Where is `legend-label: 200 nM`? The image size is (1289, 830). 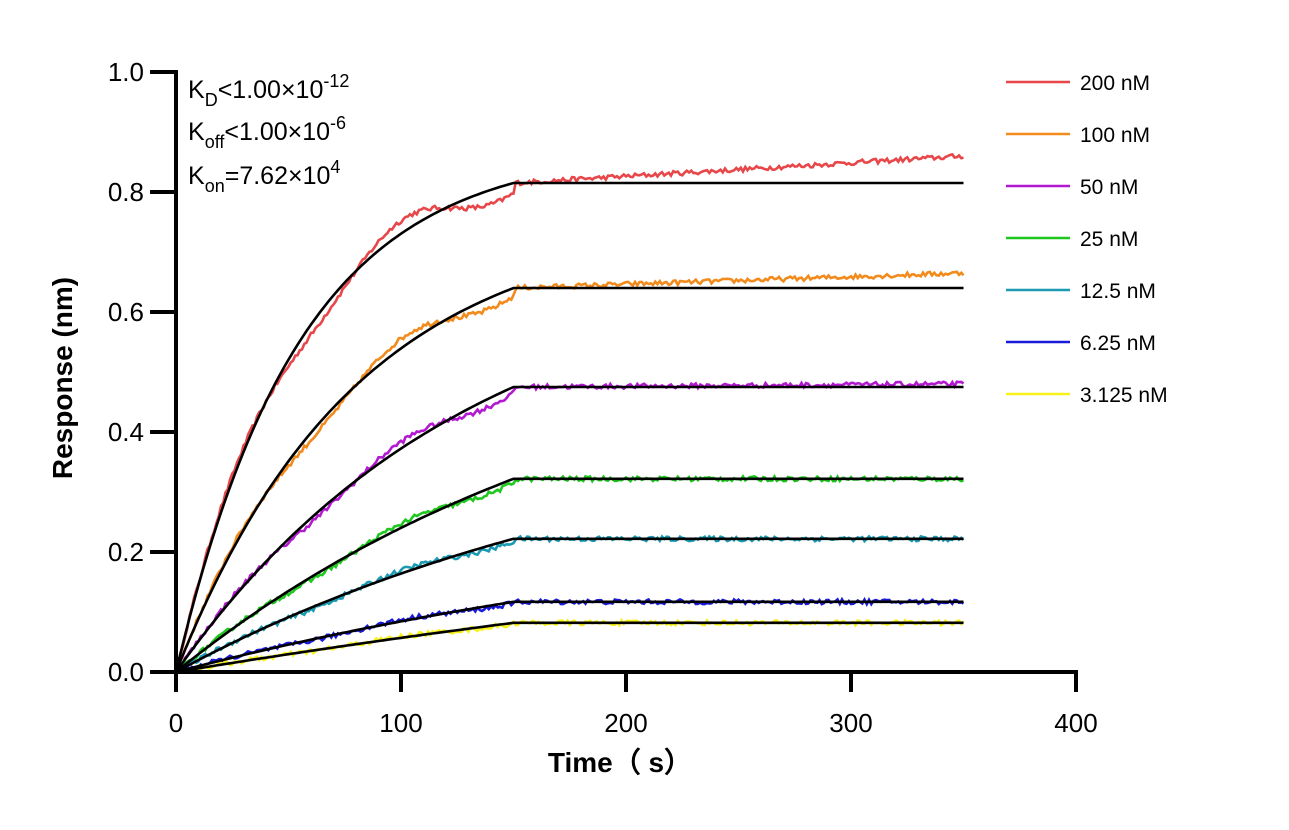
legend-label: 200 nM is located at coordinates (1115, 83).